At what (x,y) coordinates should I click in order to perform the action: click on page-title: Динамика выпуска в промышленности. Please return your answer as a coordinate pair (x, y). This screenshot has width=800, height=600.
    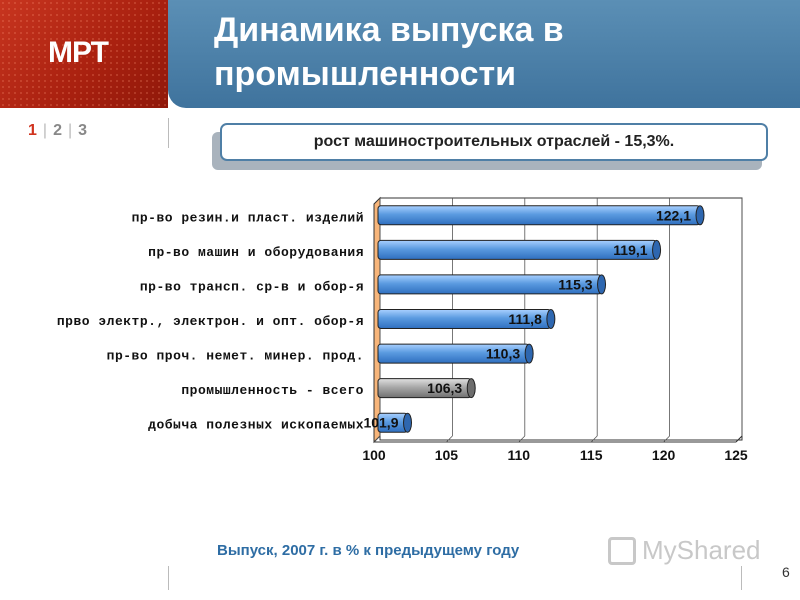
    Looking at the image, I should click on (494, 52).